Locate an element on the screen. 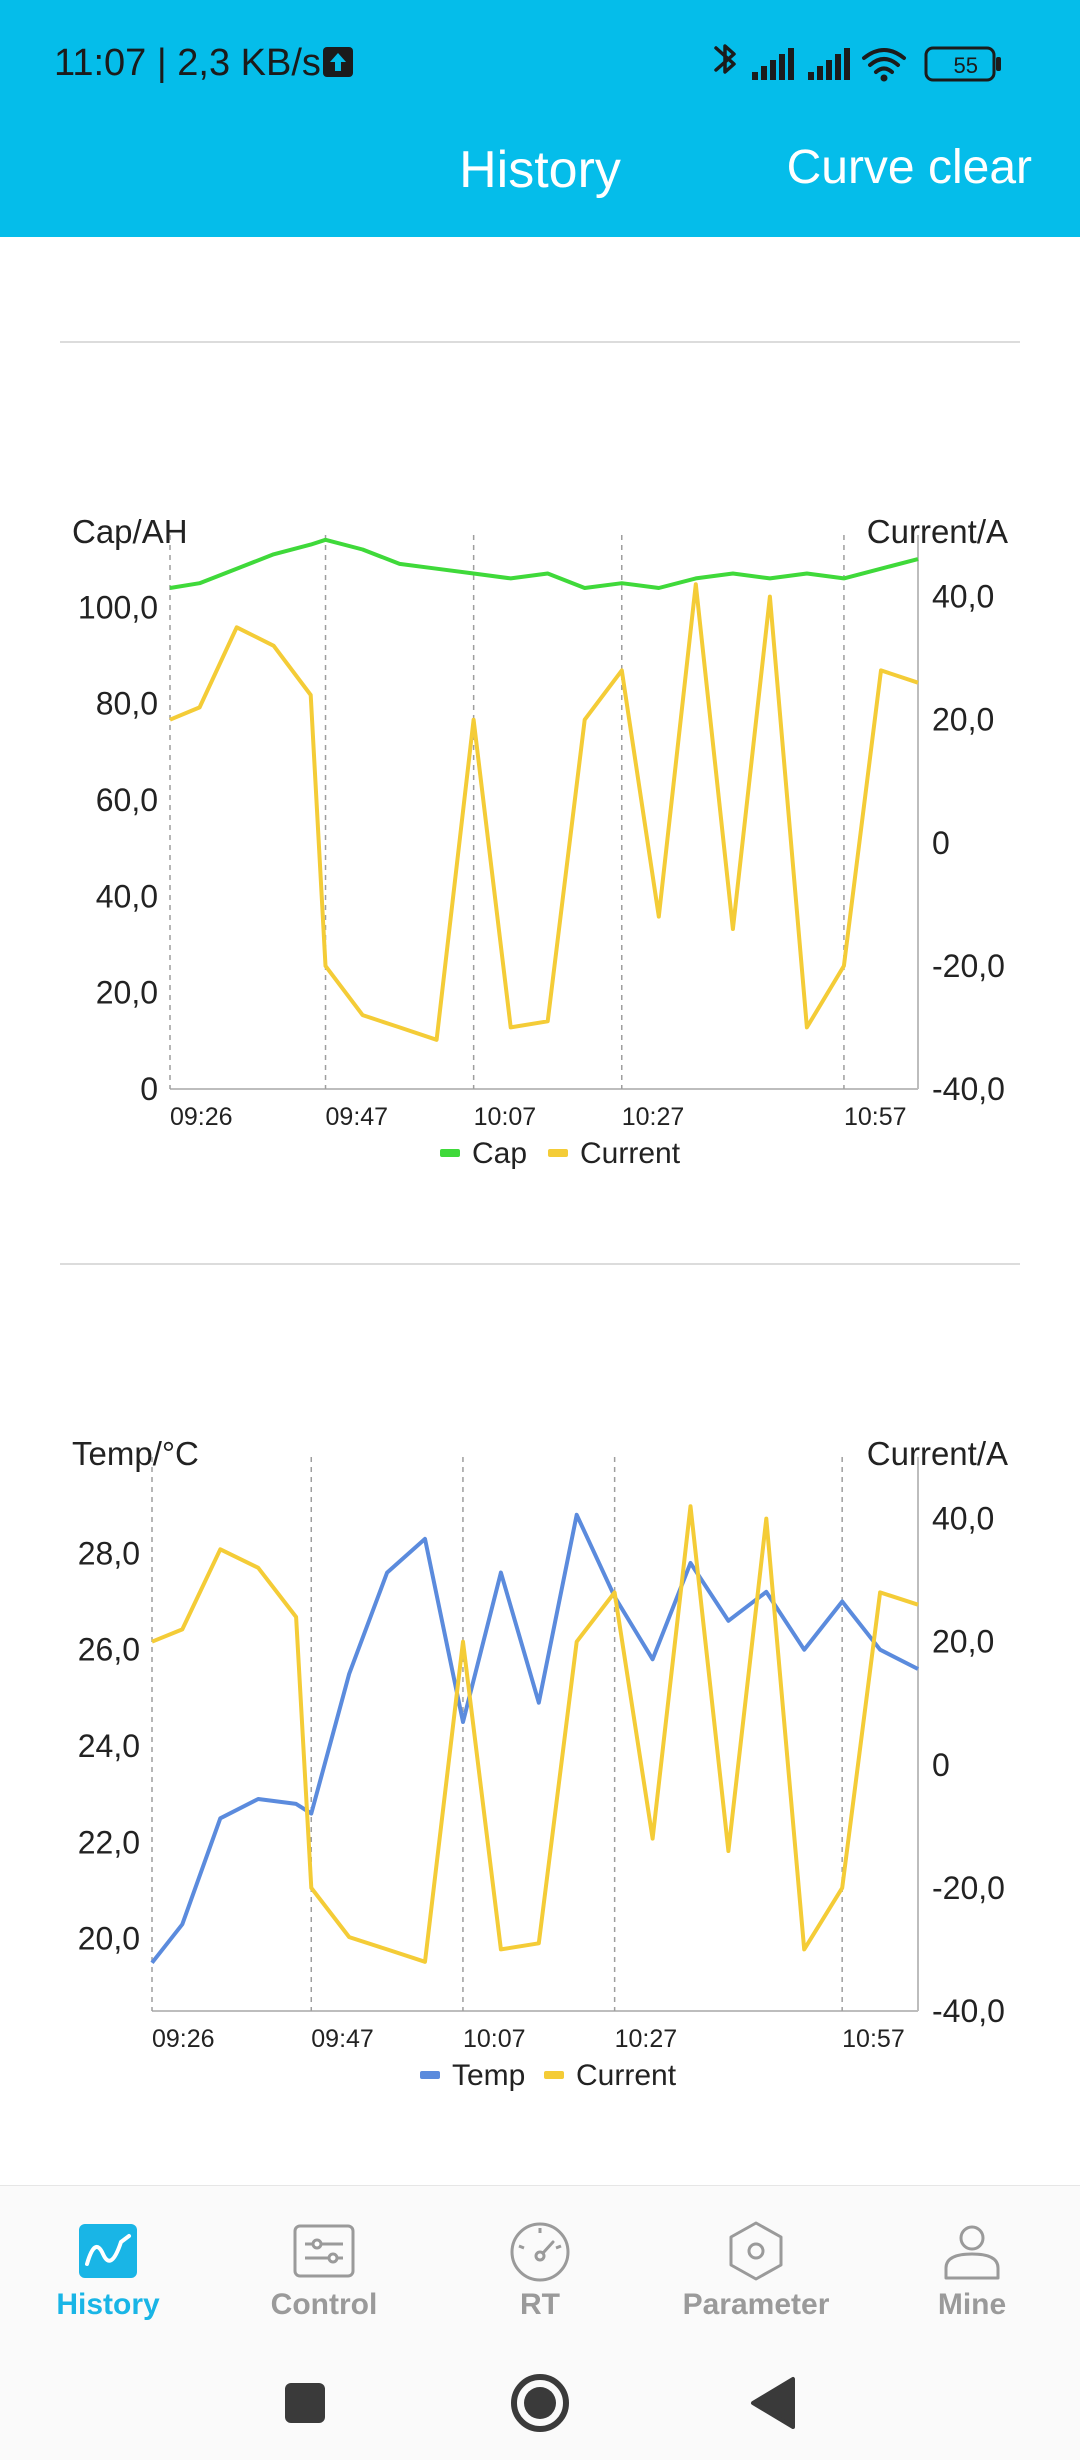 The image size is (1080, 2460). signal-icon is located at coordinates (773, 64).